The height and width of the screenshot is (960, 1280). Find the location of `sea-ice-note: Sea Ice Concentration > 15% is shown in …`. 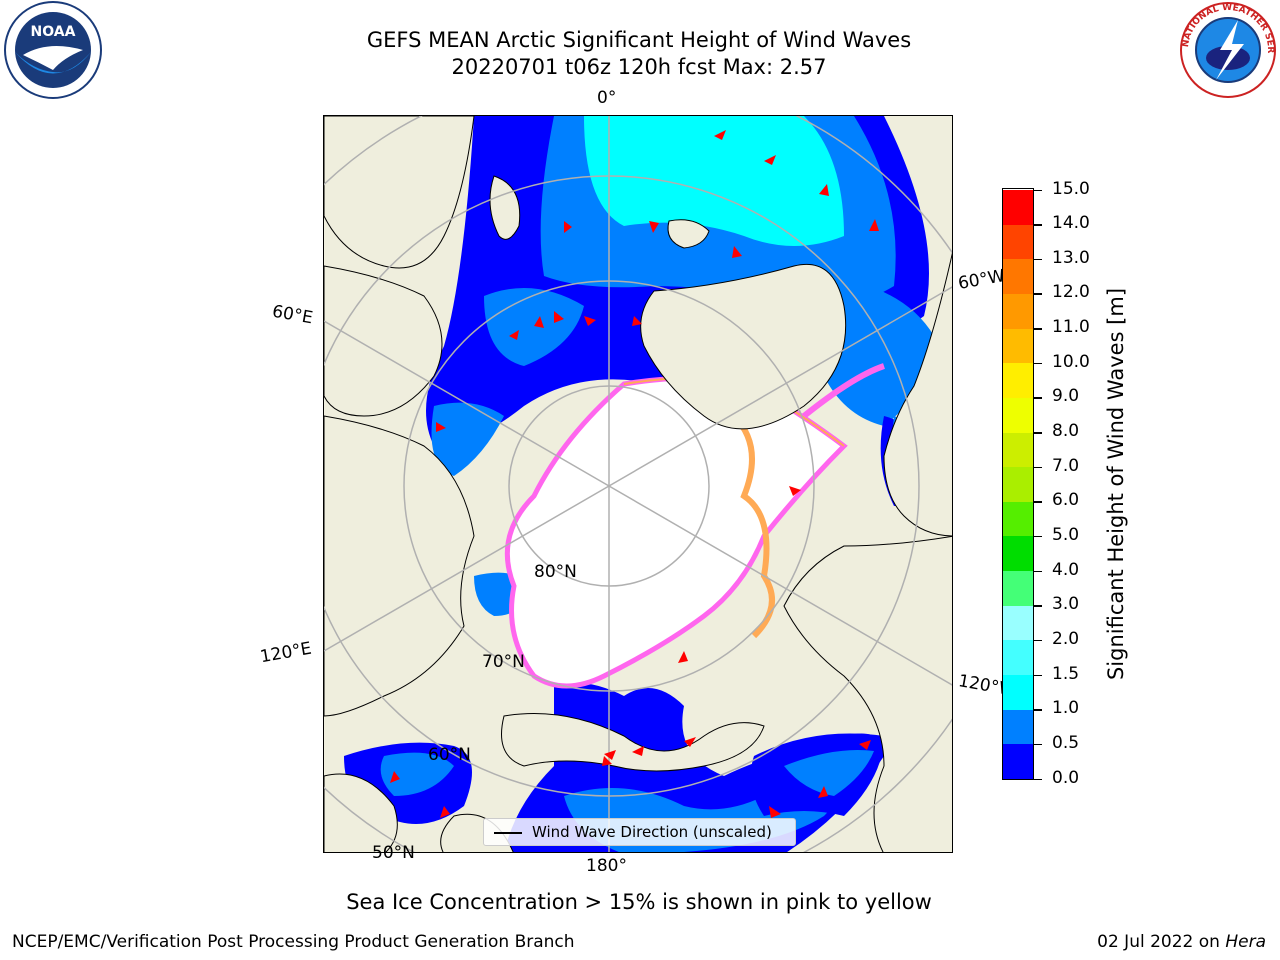

sea-ice-note: Sea Ice Concentration > 15% is shown in … is located at coordinates (639, 902).